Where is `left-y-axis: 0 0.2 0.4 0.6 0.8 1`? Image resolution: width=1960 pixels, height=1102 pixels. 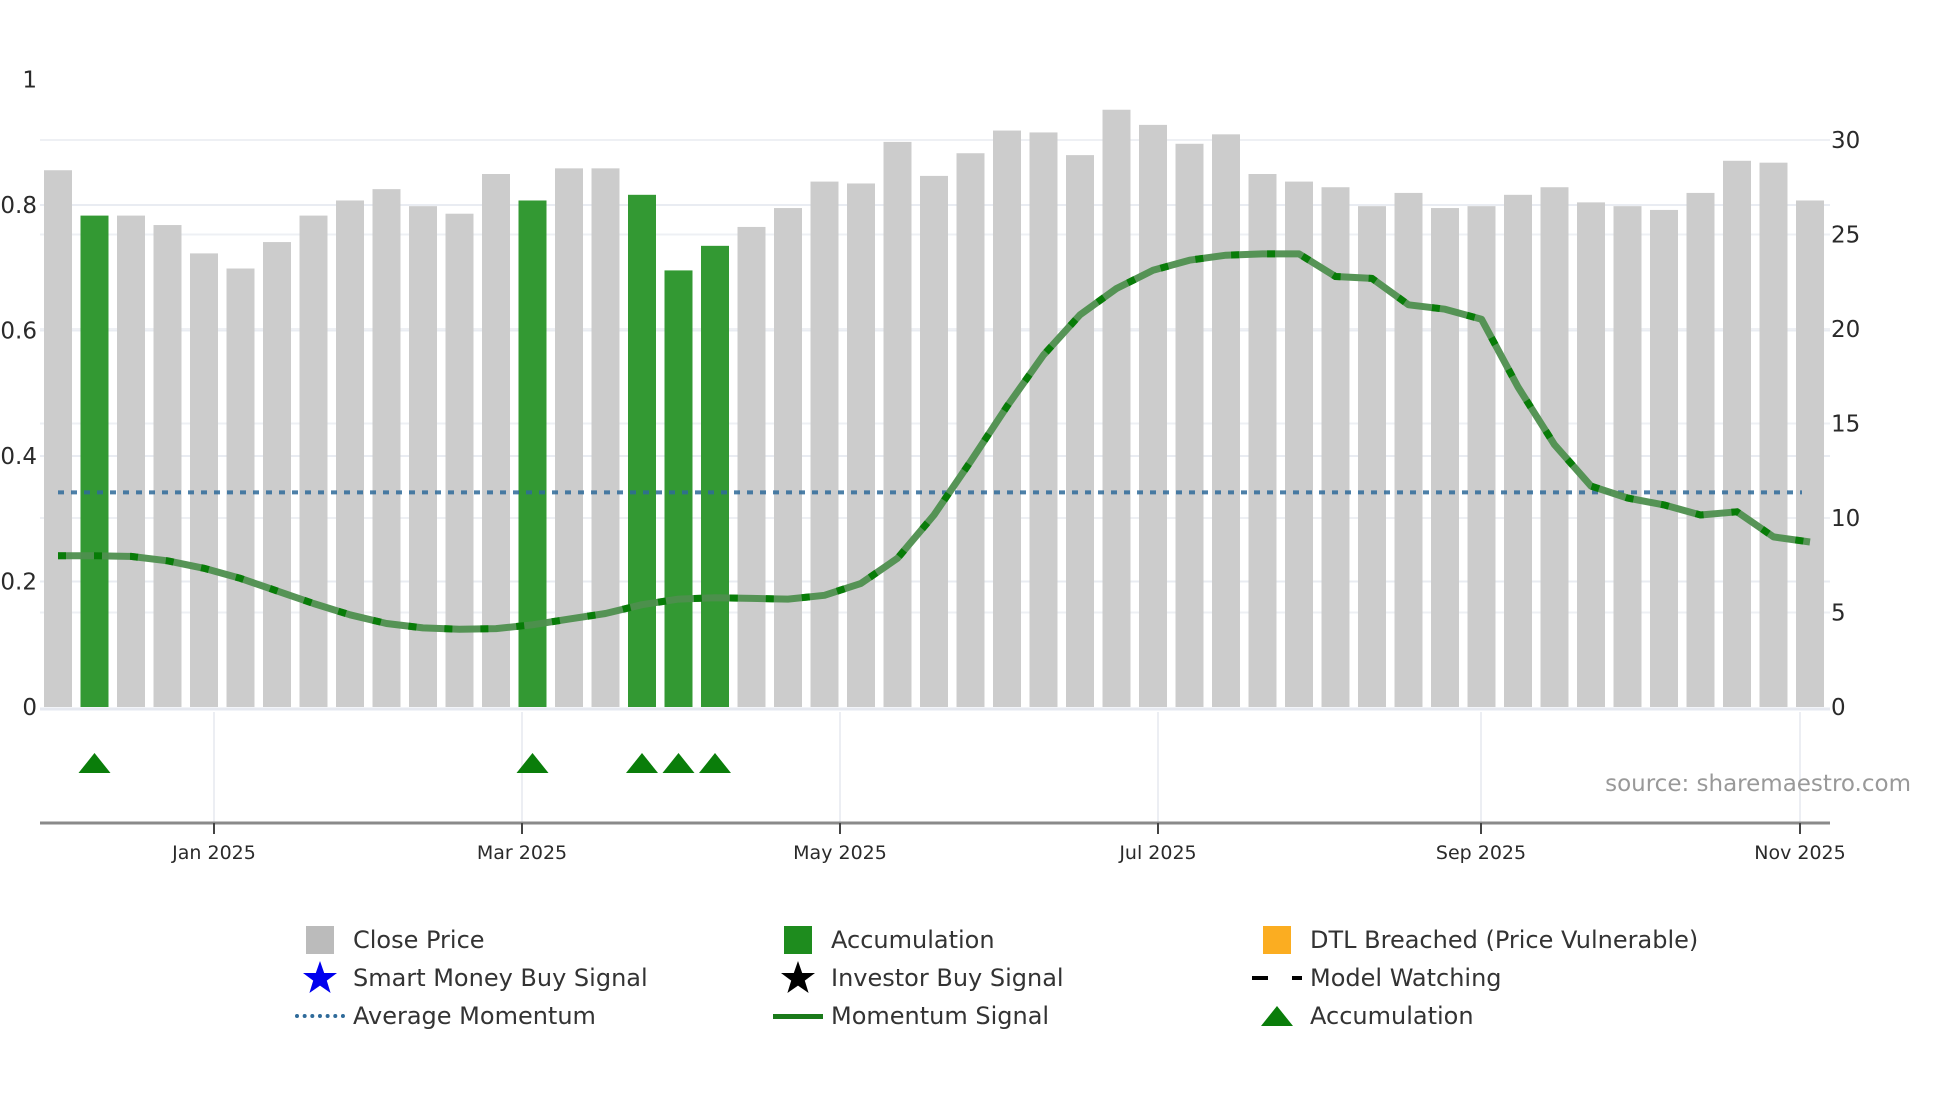 left-y-axis: 0 0.2 0.4 0.6 0.8 1 is located at coordinates (18, 395).